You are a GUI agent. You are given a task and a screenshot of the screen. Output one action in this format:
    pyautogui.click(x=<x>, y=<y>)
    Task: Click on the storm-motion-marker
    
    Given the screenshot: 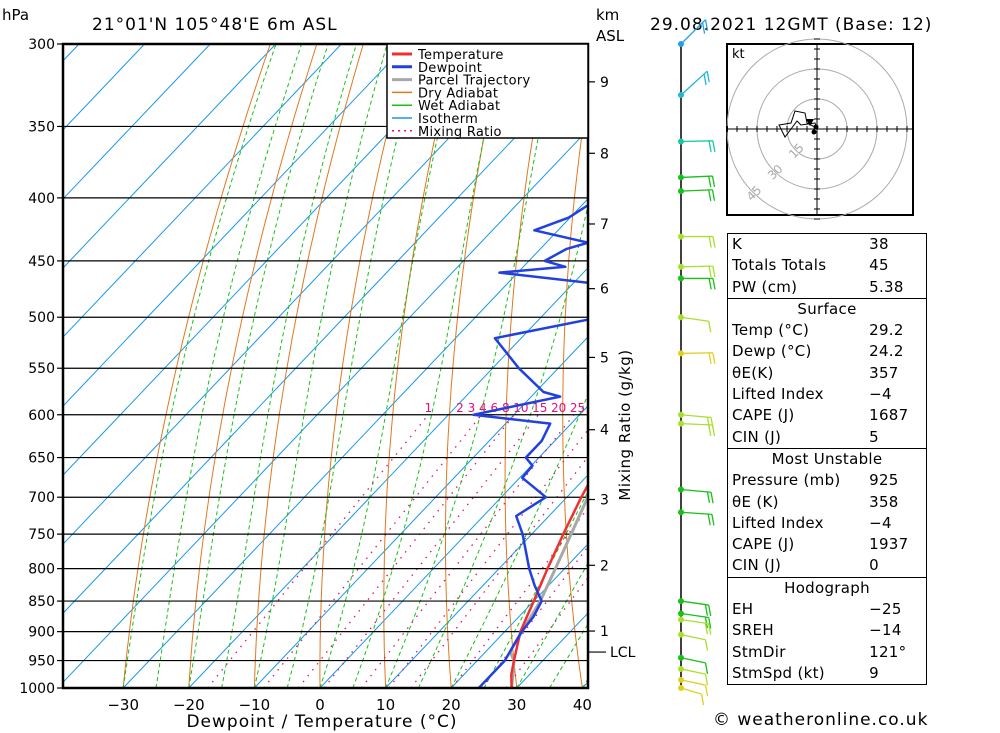 What is the action you would take?
    pyautogui.click(x=810, y=122)
    